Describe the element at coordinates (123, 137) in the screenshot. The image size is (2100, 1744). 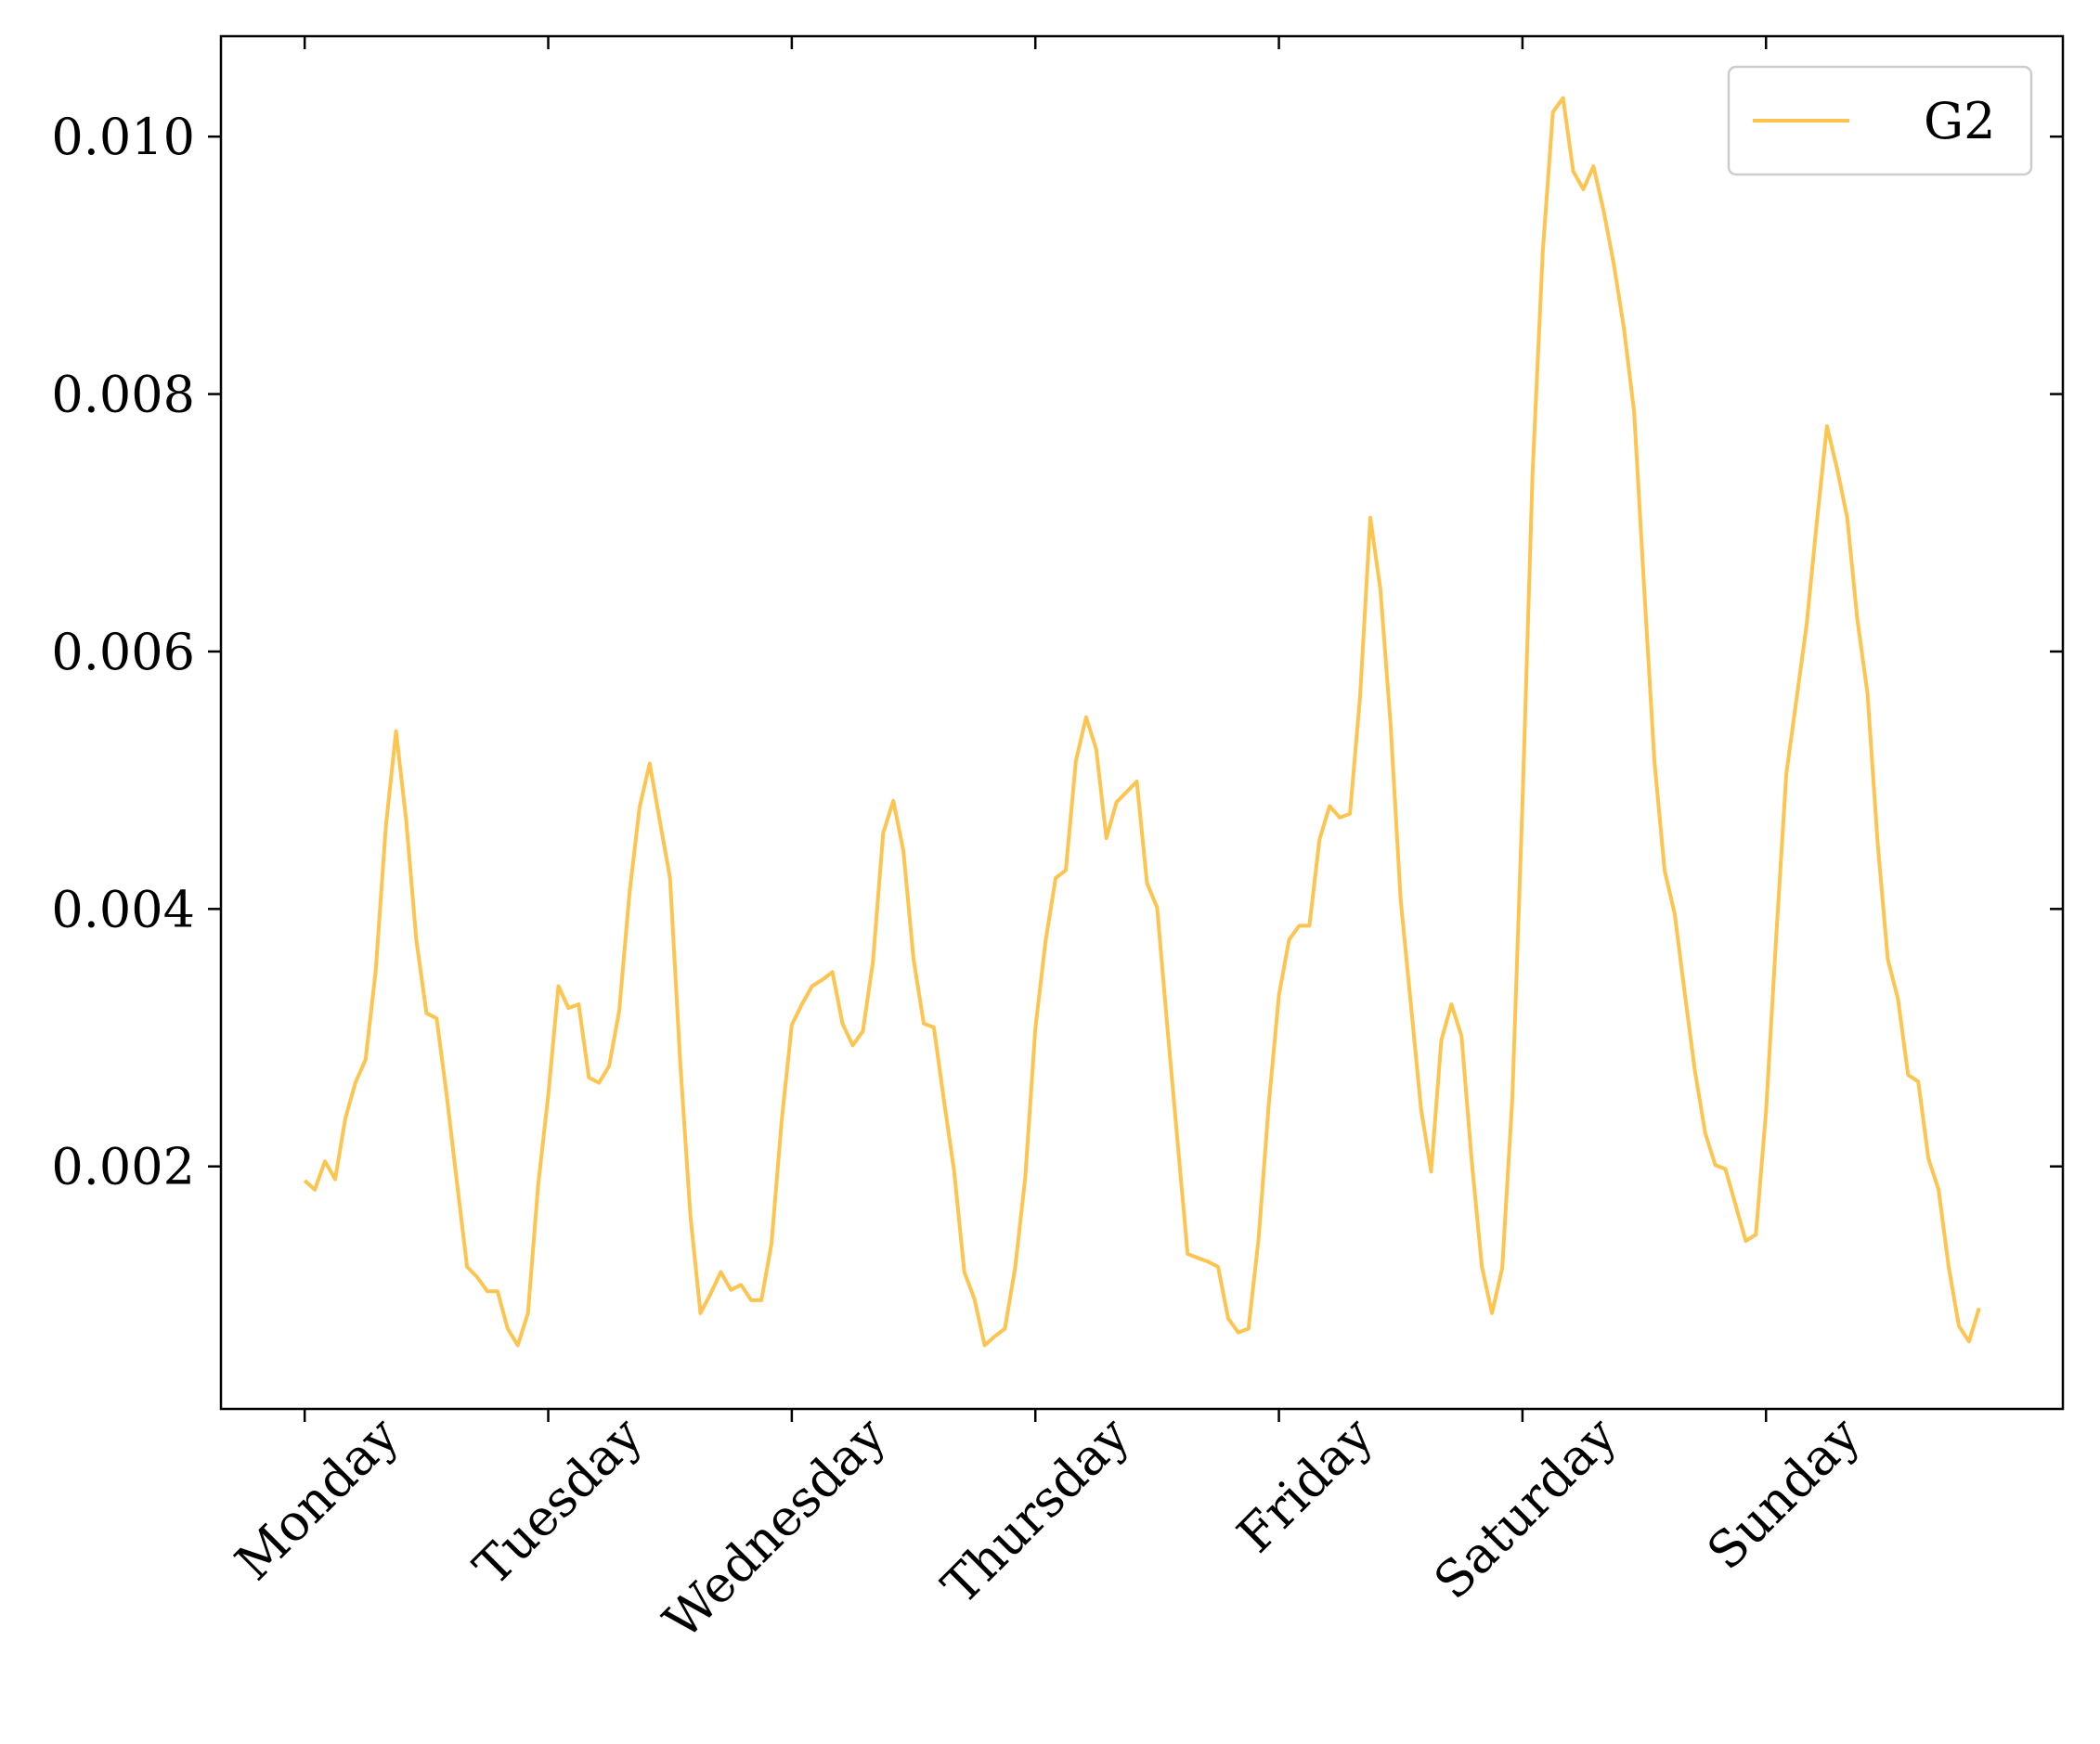
I see `y-tick-label: 0.010` at that location.